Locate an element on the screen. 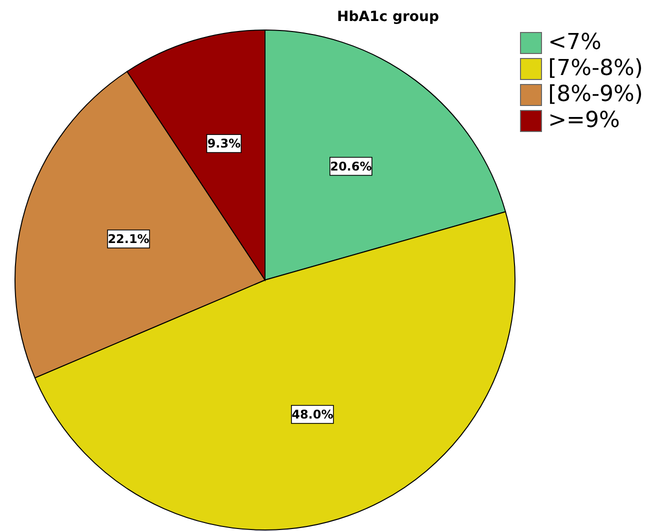 This screenshot has height=531, width=649. chart-title: HbA1c group is located at coordinates (388, 17).